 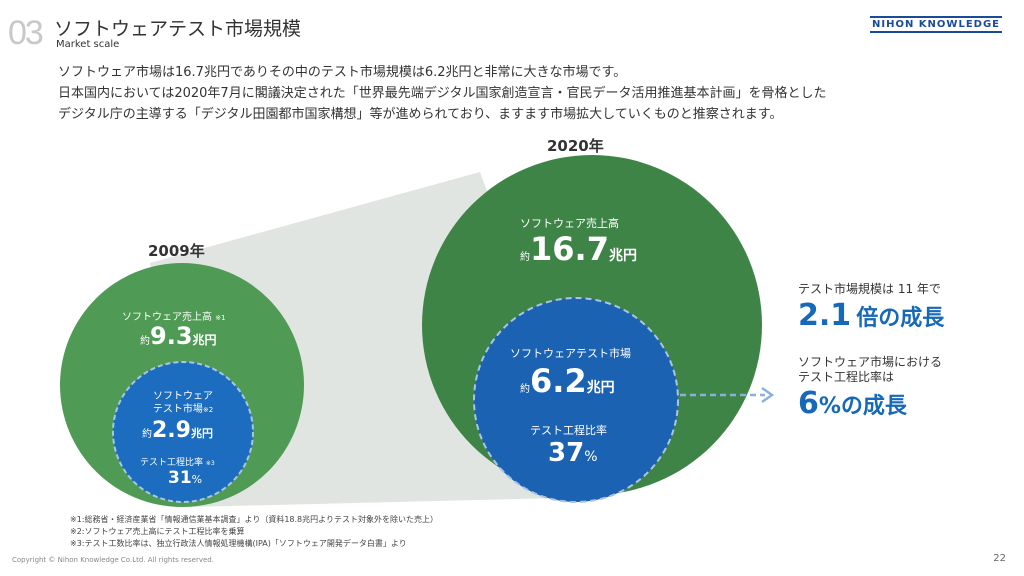 What do you see at coordinates (558, 381) in the screenshot?
I see `test-2020-value: 6.2` at bounding box center [558, 381].